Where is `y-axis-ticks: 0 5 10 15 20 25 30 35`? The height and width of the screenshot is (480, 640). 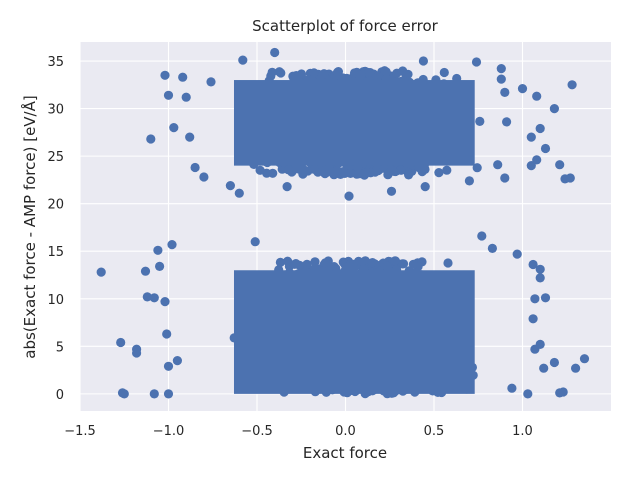
y-axis-ticks: 0 5 10 15 20 25 30 35 is located at coordinates (55, 229).